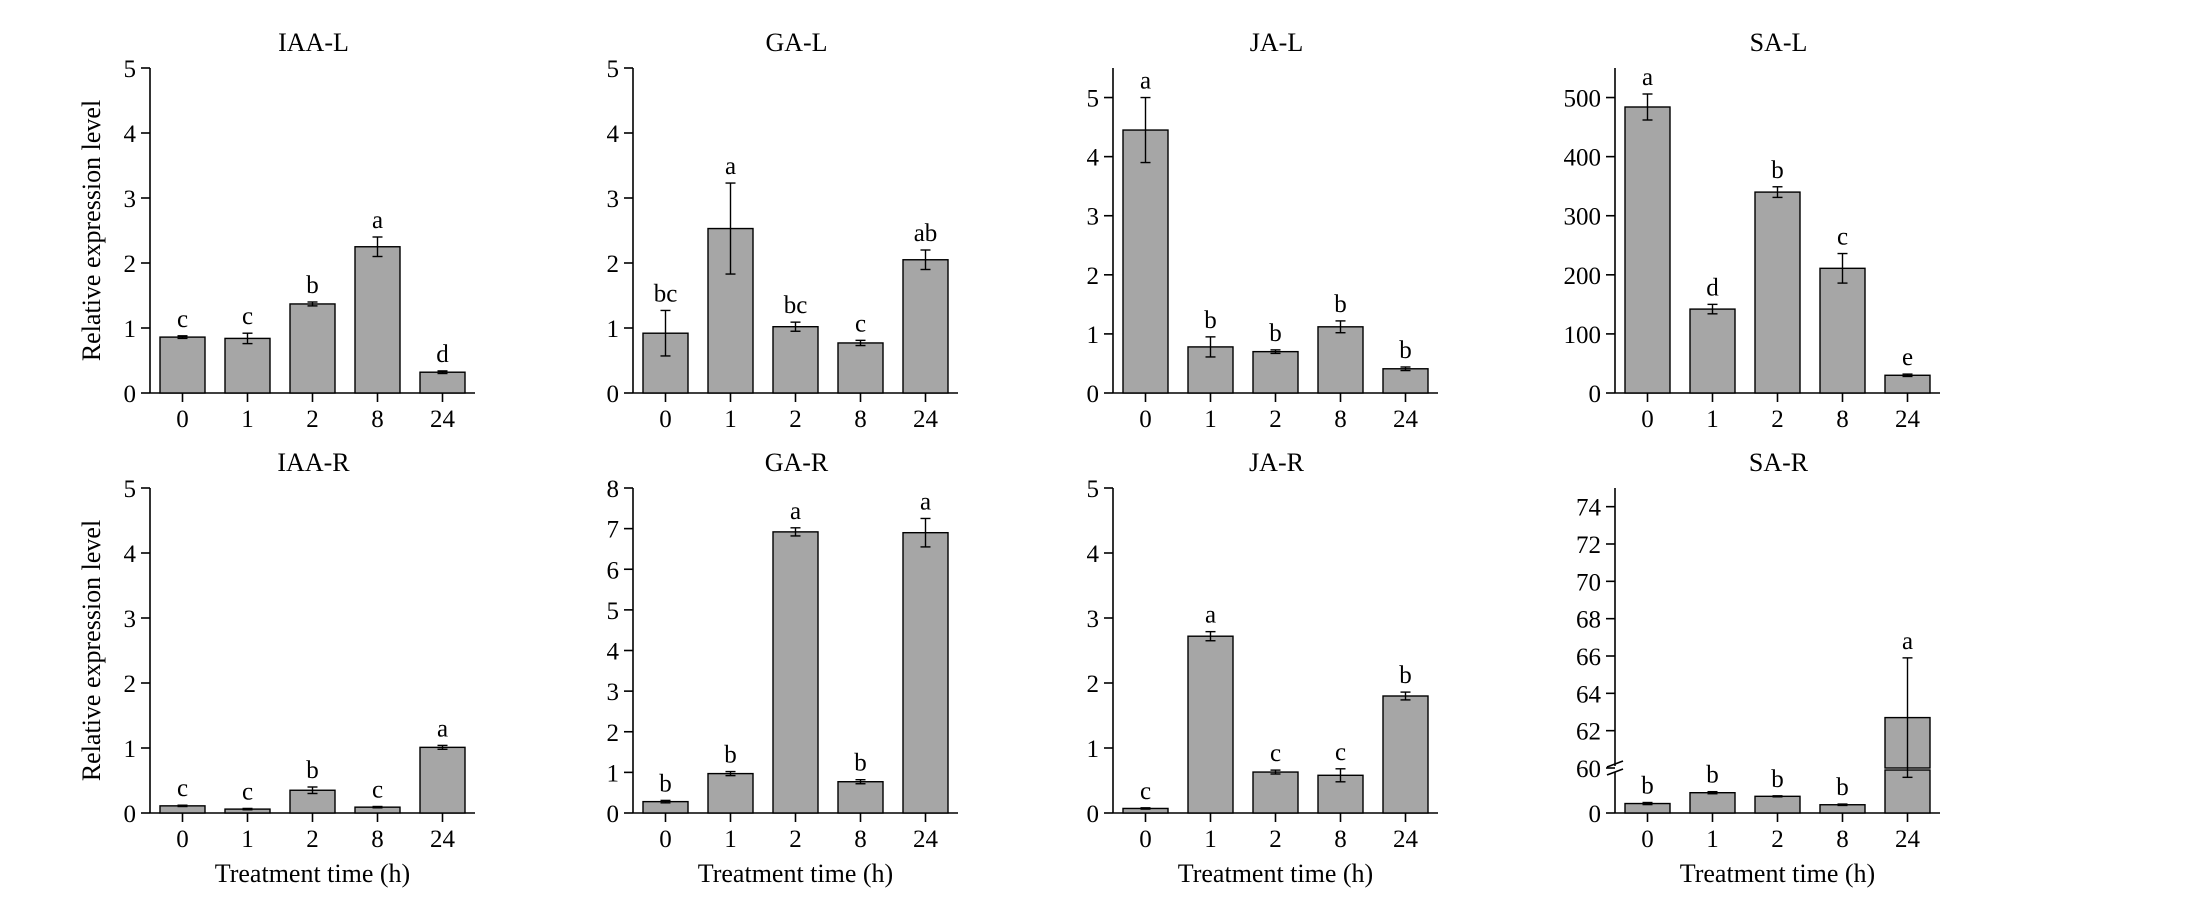 This screenshot has width=2203, height=907. I want to click on y-tick-label: 400, so click(1583, 158).